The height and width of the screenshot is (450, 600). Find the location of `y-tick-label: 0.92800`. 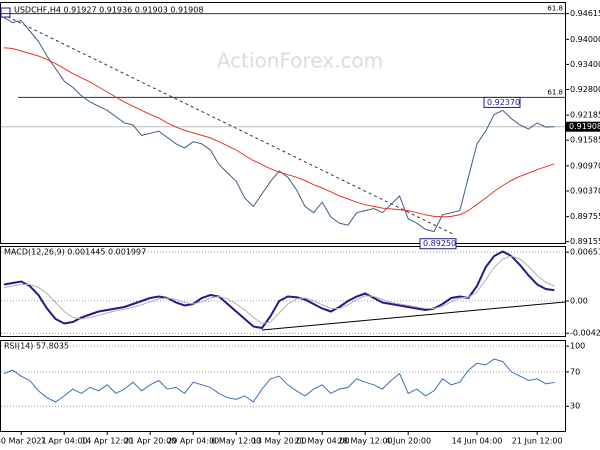

y-tick-label: 0.92800 is located at coordinates (585, 89).